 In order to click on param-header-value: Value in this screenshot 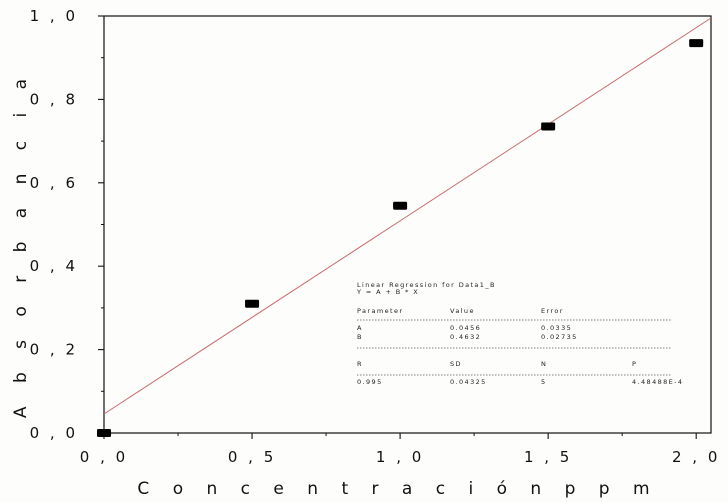, I will do `click(462, 311)`.